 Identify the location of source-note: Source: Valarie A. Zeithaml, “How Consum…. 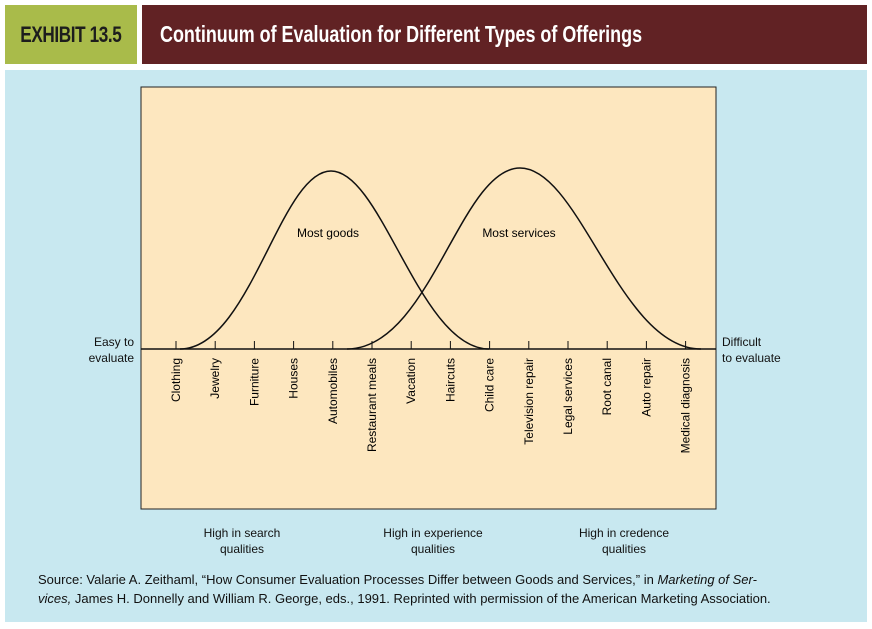
(433, 589).